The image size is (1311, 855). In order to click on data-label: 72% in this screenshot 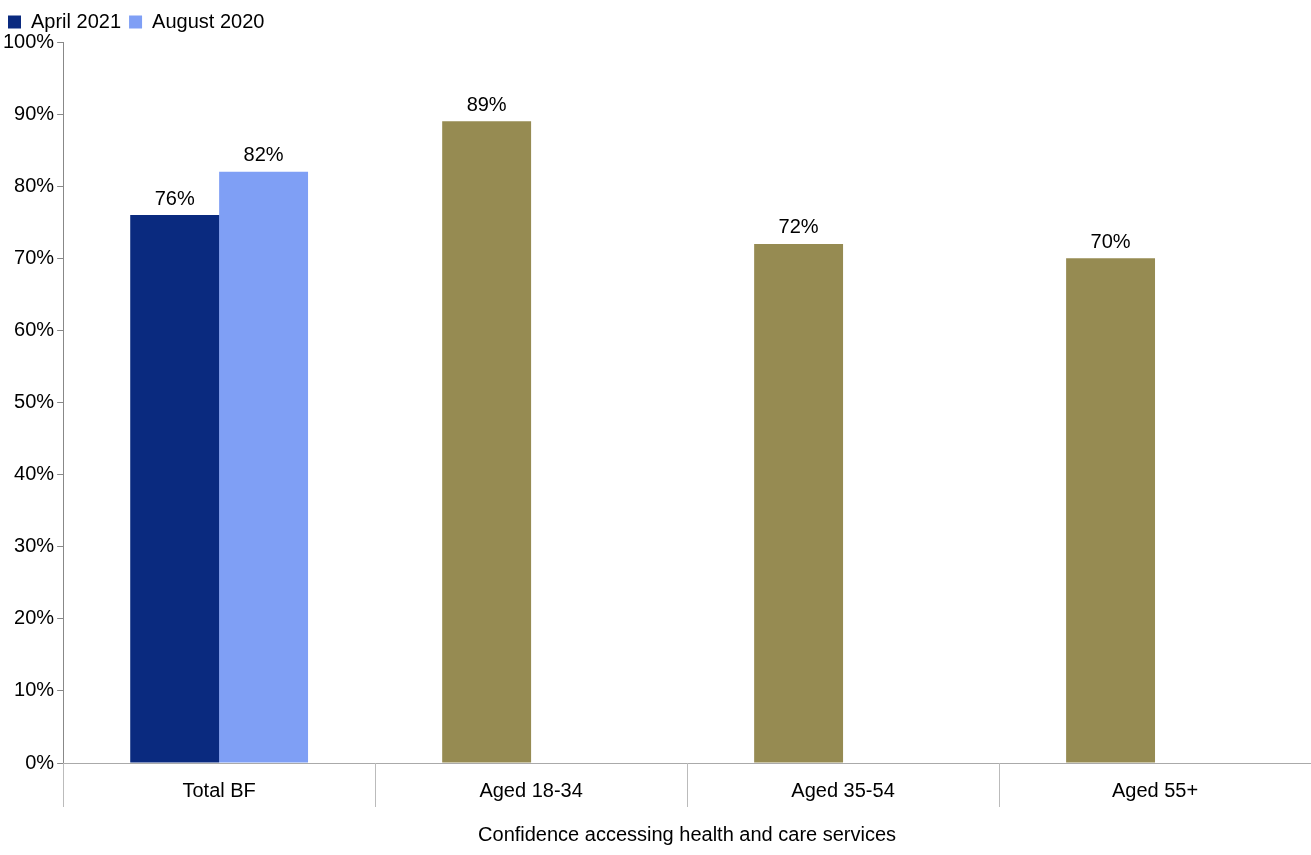, I will do `click(798, 226)`.